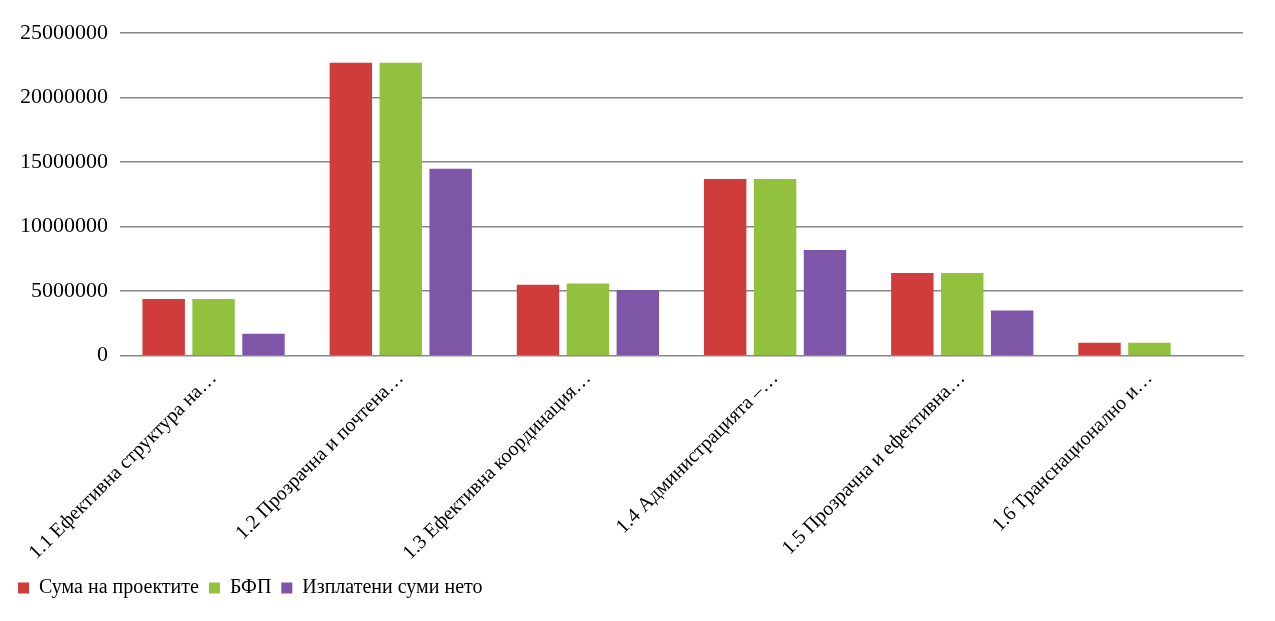 Image resolution: width=1275 pixels, height=621 pixels. I want to click on legend-label: Сума на проектите, so click(119, 587).